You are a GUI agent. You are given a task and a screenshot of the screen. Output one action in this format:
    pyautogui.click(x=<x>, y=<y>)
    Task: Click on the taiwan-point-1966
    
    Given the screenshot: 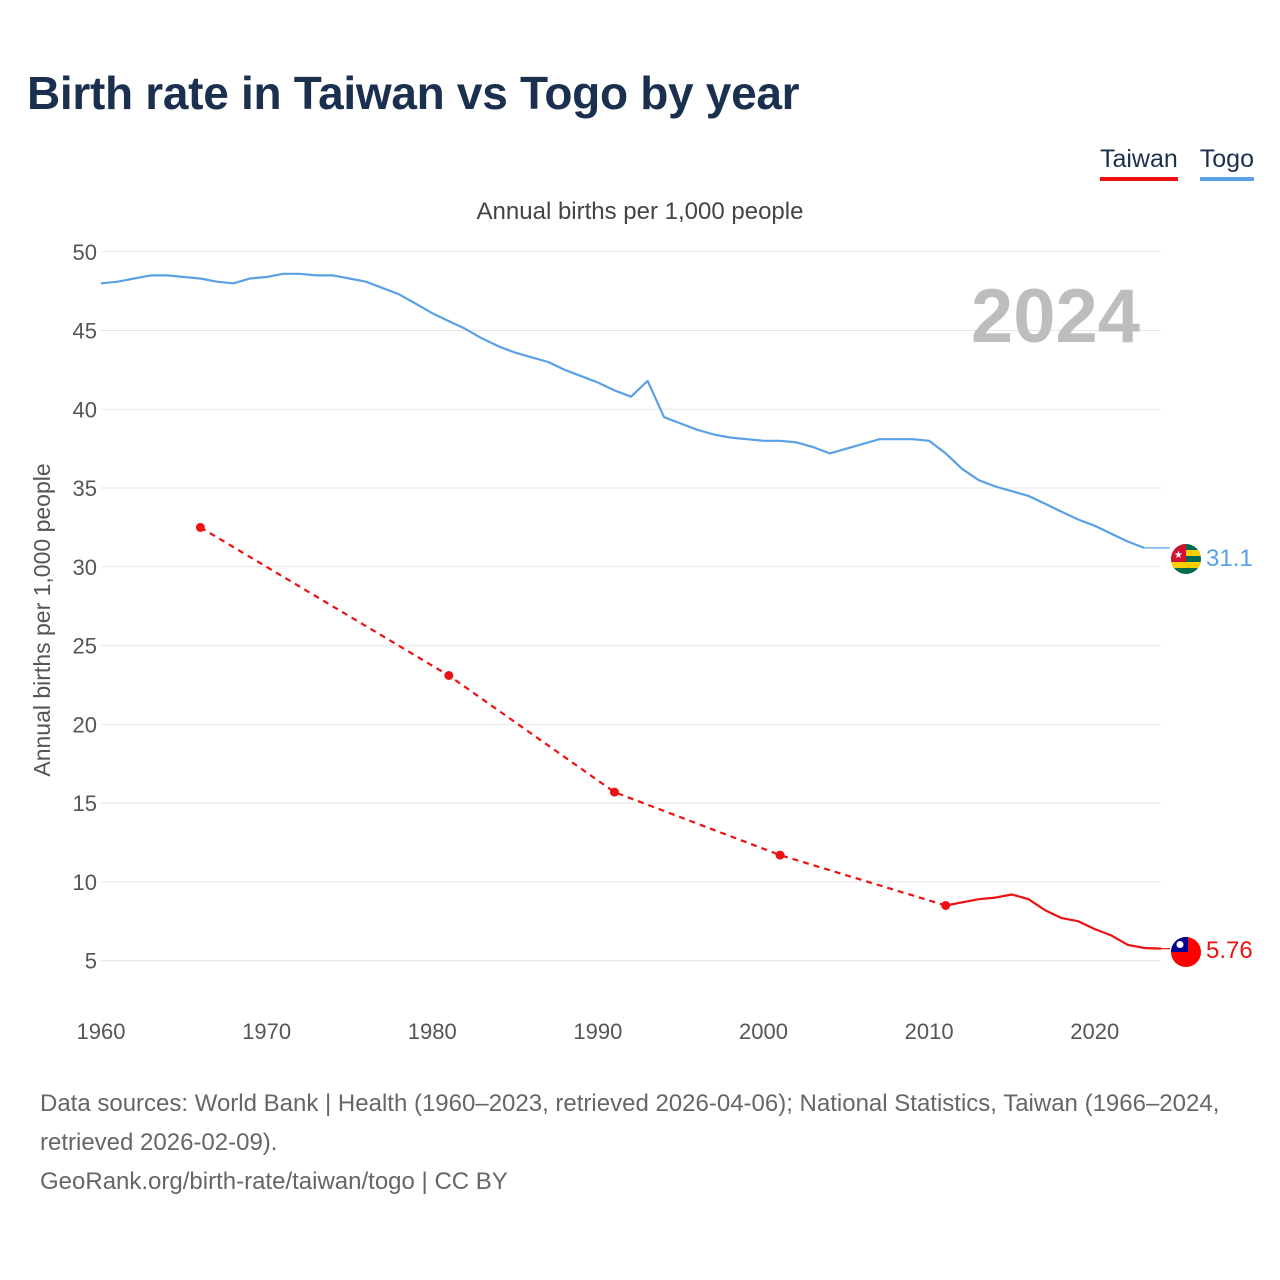 What is the action you would take?
    pyautogui.click(x=200, y=527)
    